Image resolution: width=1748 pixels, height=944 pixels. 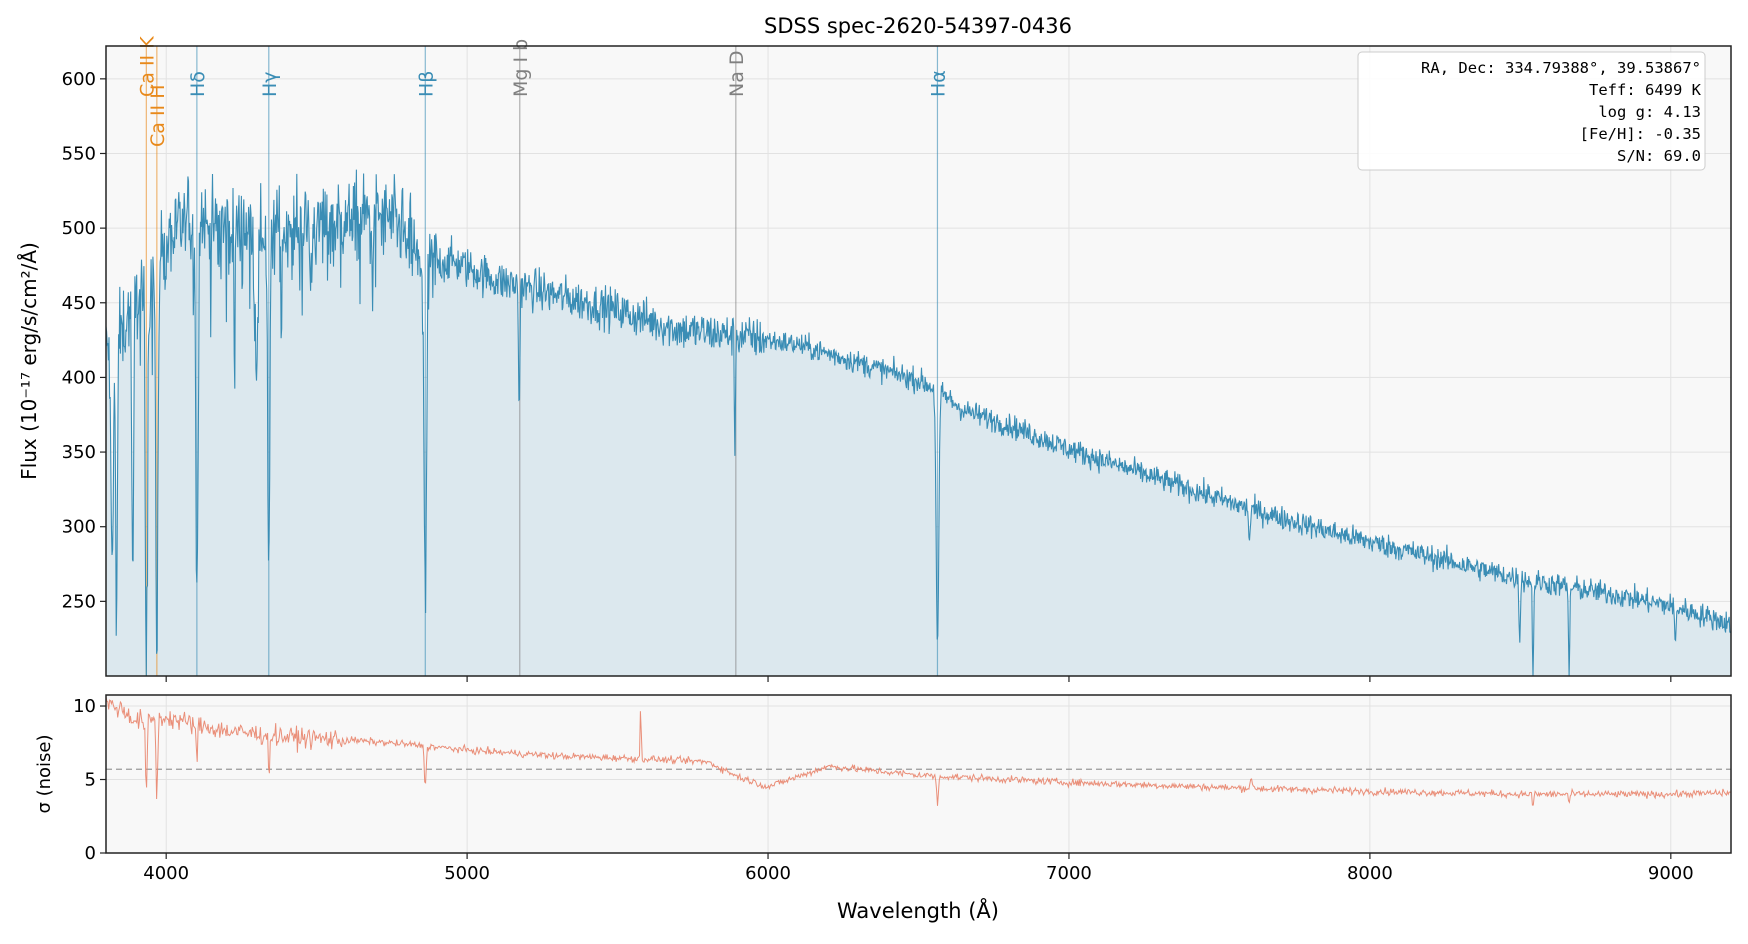 I want to click on flux-y-tick-label: 550, so click(x=79, y=153).